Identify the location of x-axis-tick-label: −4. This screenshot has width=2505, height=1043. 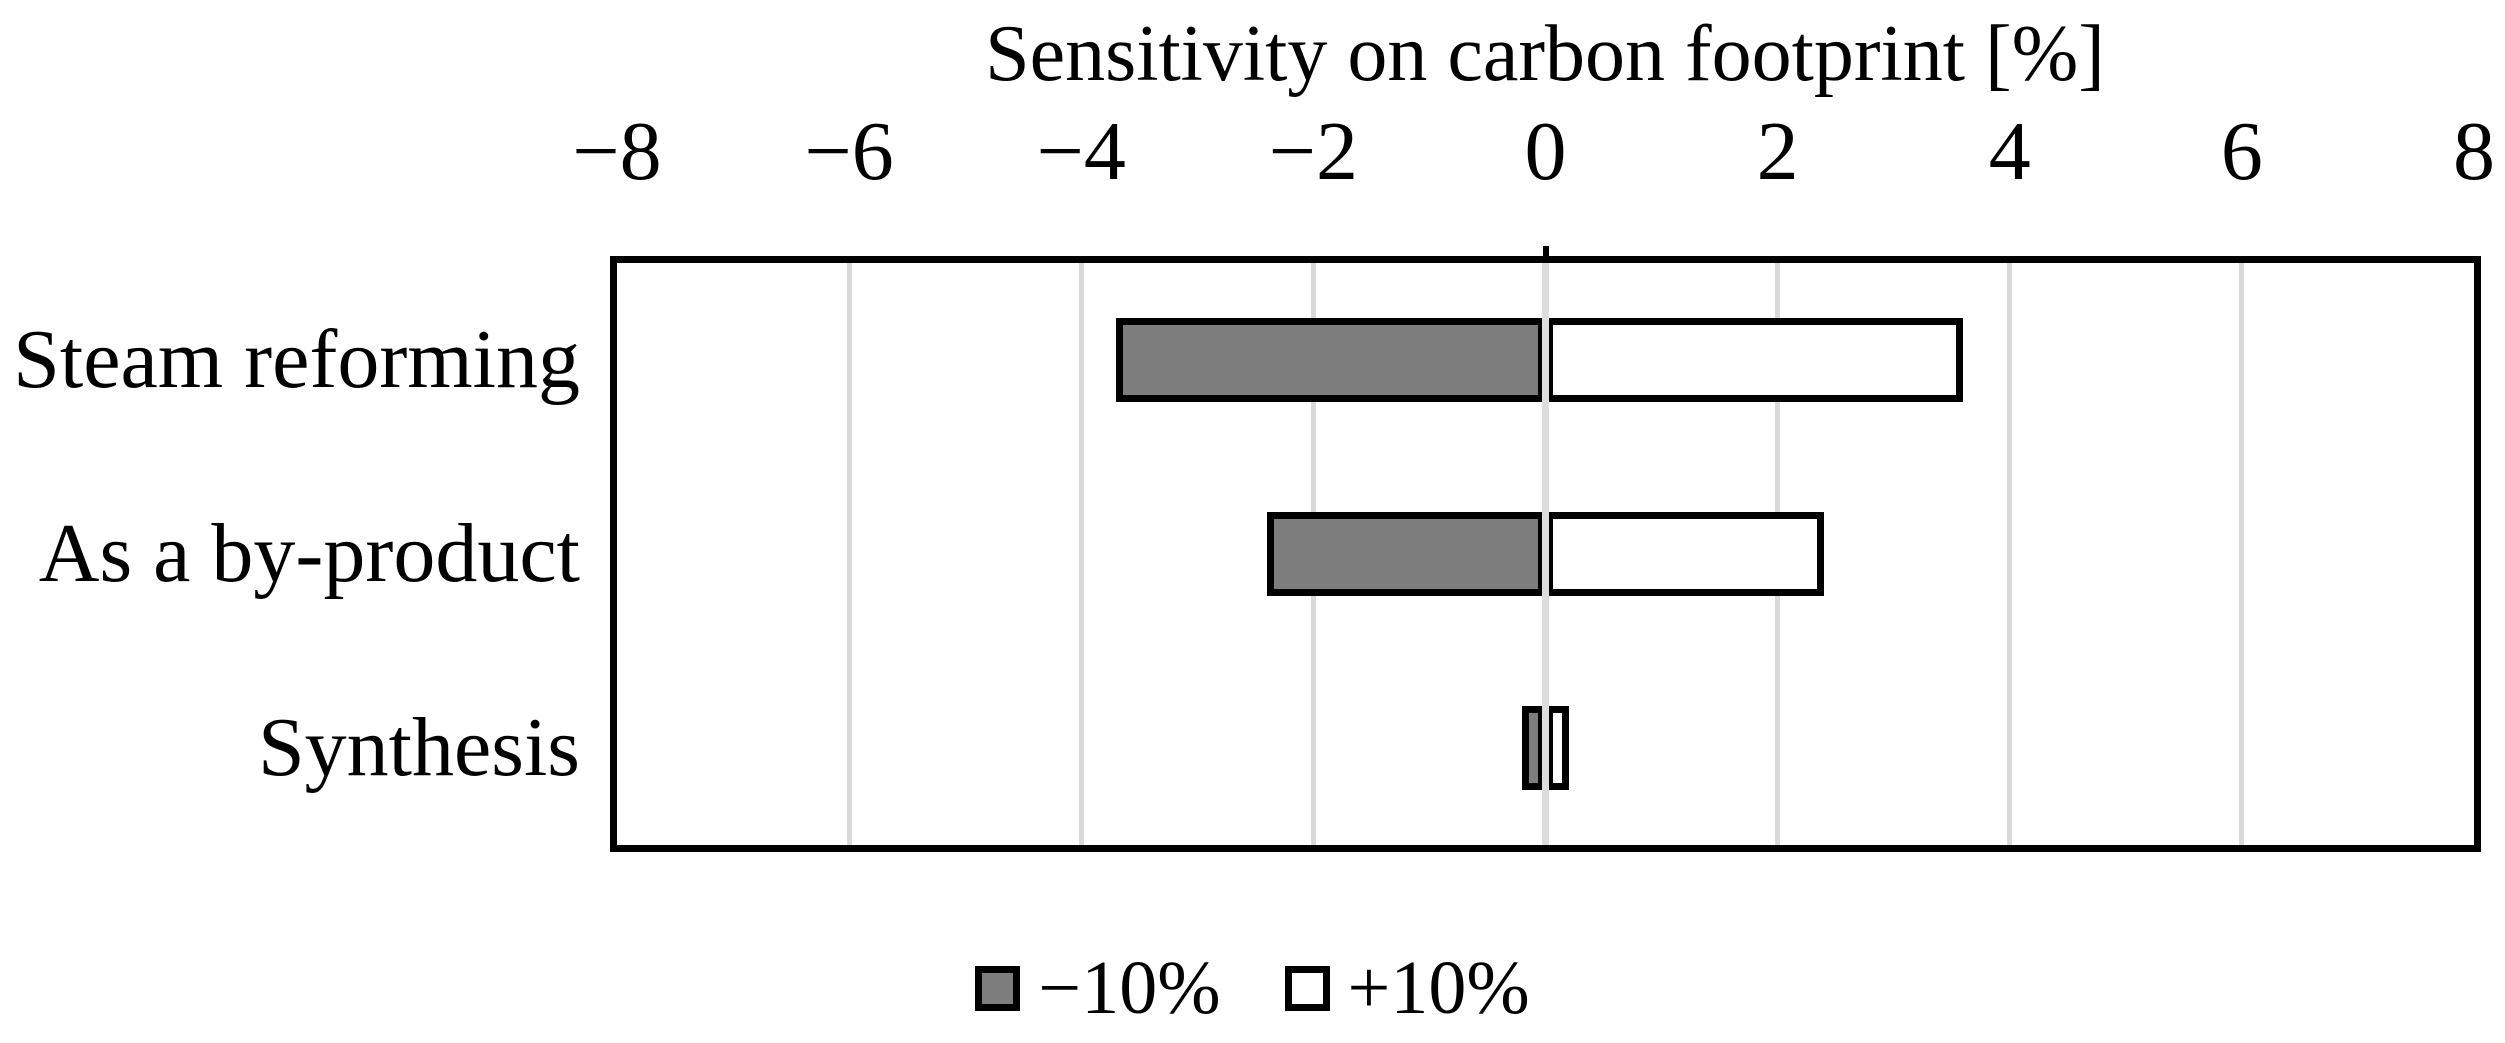
(1081, 151).